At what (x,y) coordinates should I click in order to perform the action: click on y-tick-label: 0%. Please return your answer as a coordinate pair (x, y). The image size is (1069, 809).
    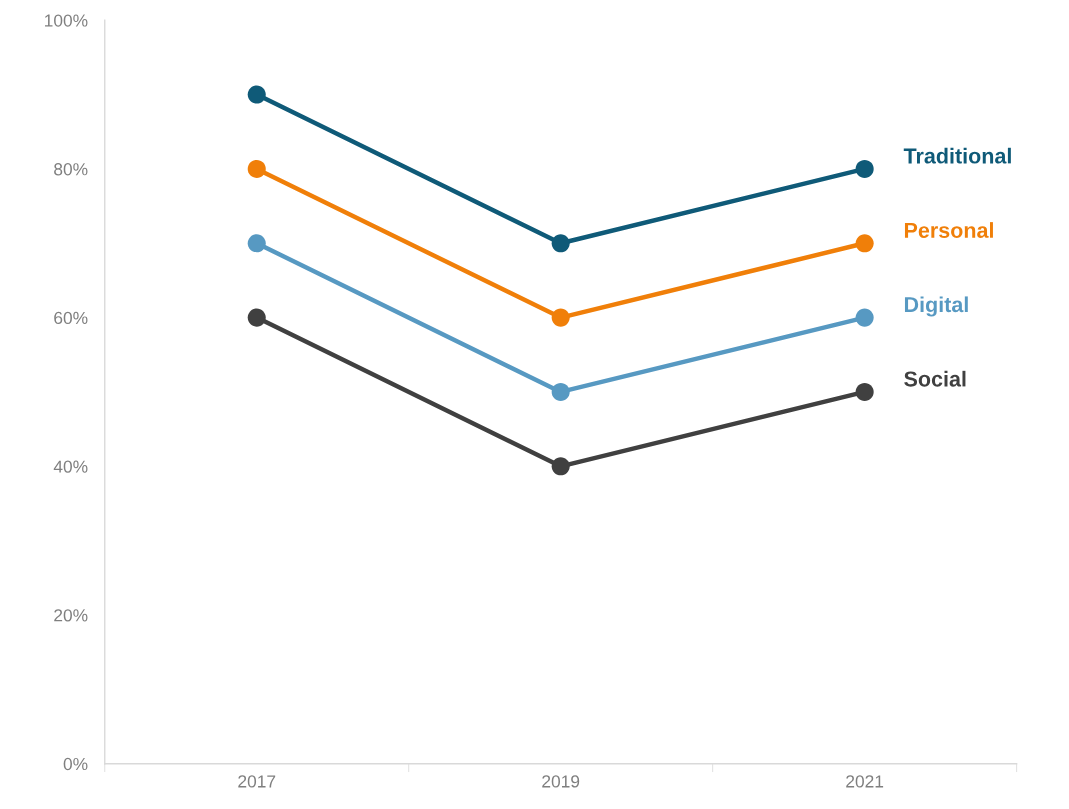
    Looking at the image, I should click on (75, 764).